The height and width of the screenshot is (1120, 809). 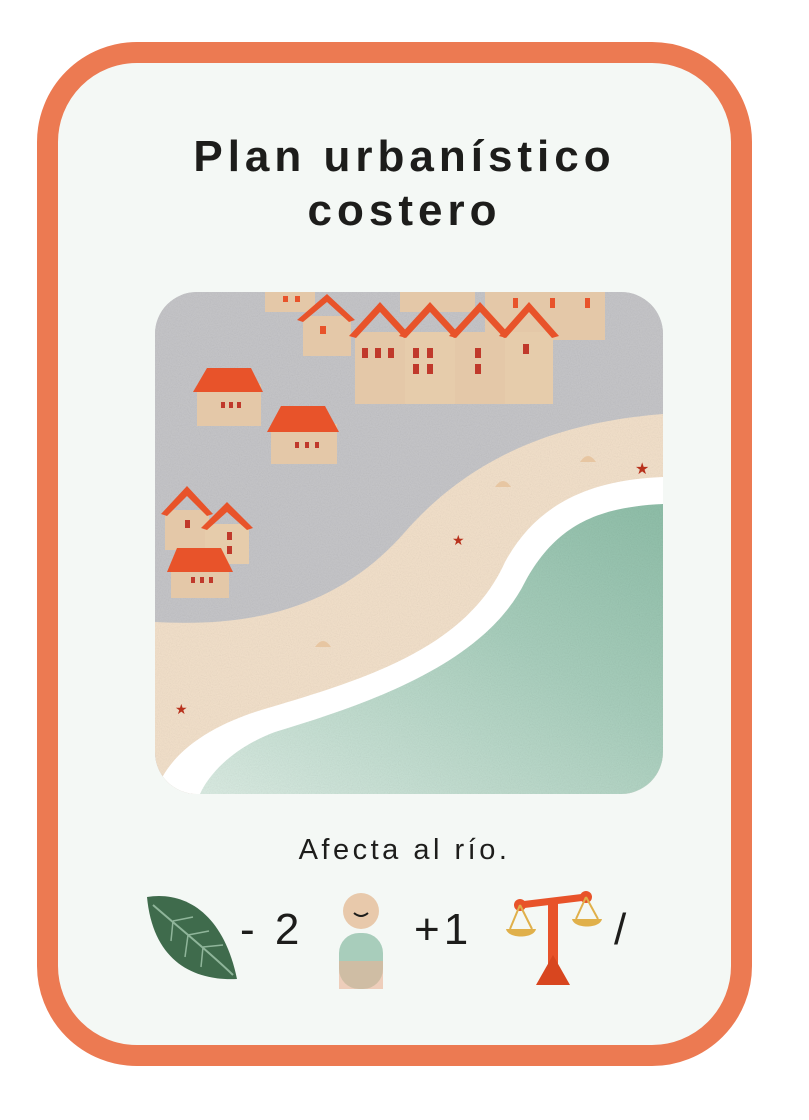 I want to click on justice-effect-value: /, so click(x=622, y=929).